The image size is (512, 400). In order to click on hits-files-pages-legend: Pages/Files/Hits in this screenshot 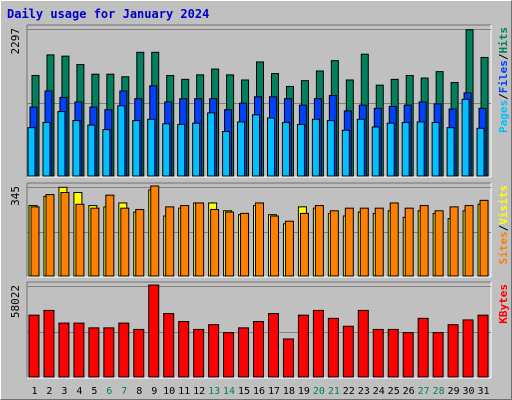, I will do `click(503, 80)`.